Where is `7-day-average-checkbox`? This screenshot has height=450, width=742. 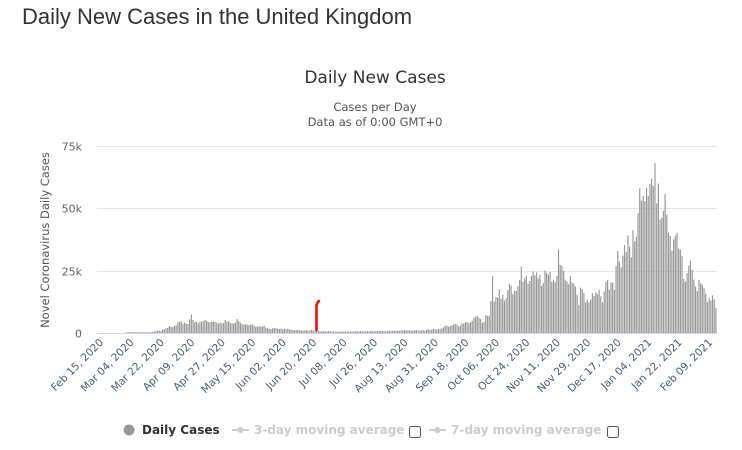 7-day-average-checkbox is located at coordinates (613, 432).